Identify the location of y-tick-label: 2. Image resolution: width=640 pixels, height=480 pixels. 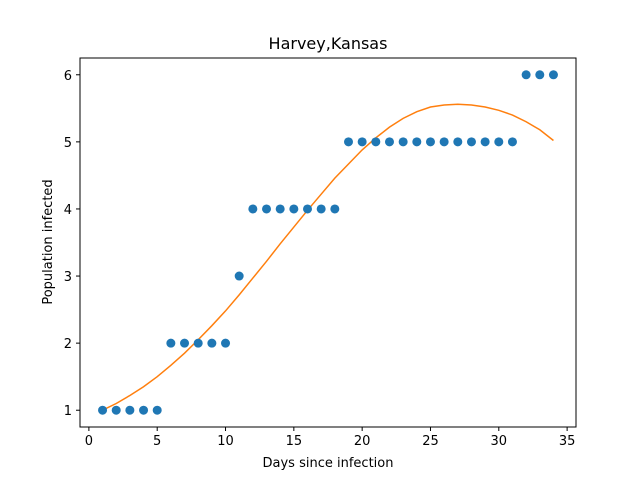
(68, 344).